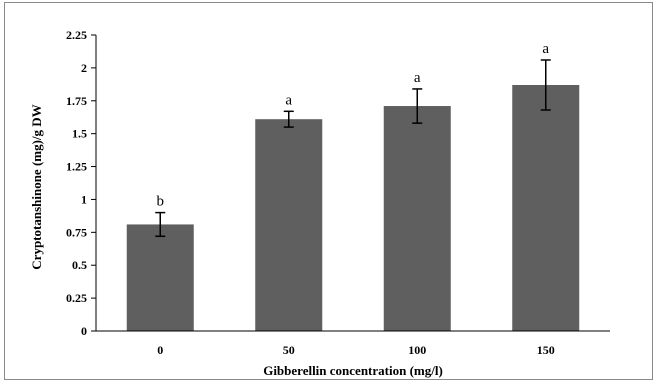 The image size is (659, 383). I want to click on x-tick-label: 150, so click(546, 350).